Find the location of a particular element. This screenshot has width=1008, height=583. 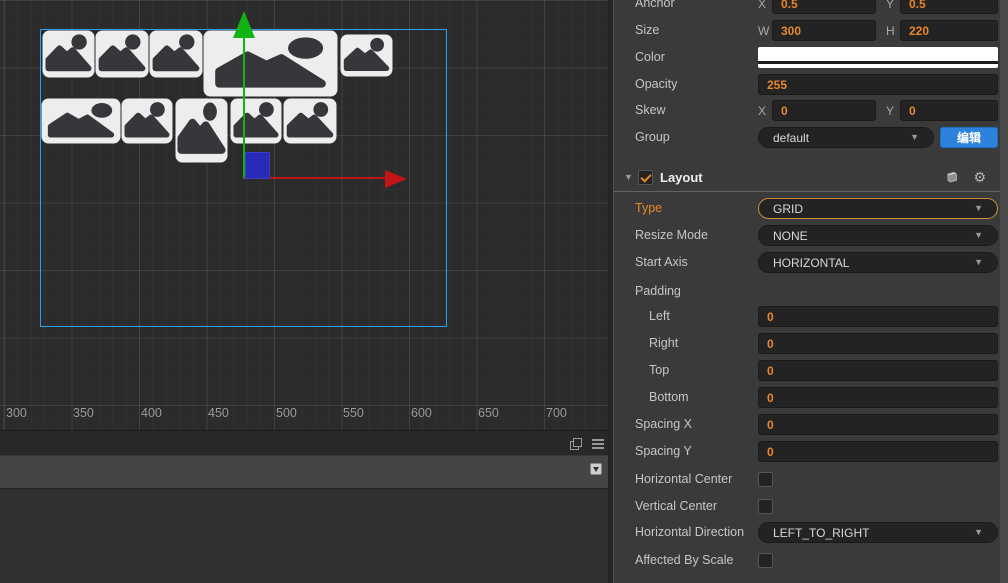

skew-y-label: Y is located at coordinates (890, 110).